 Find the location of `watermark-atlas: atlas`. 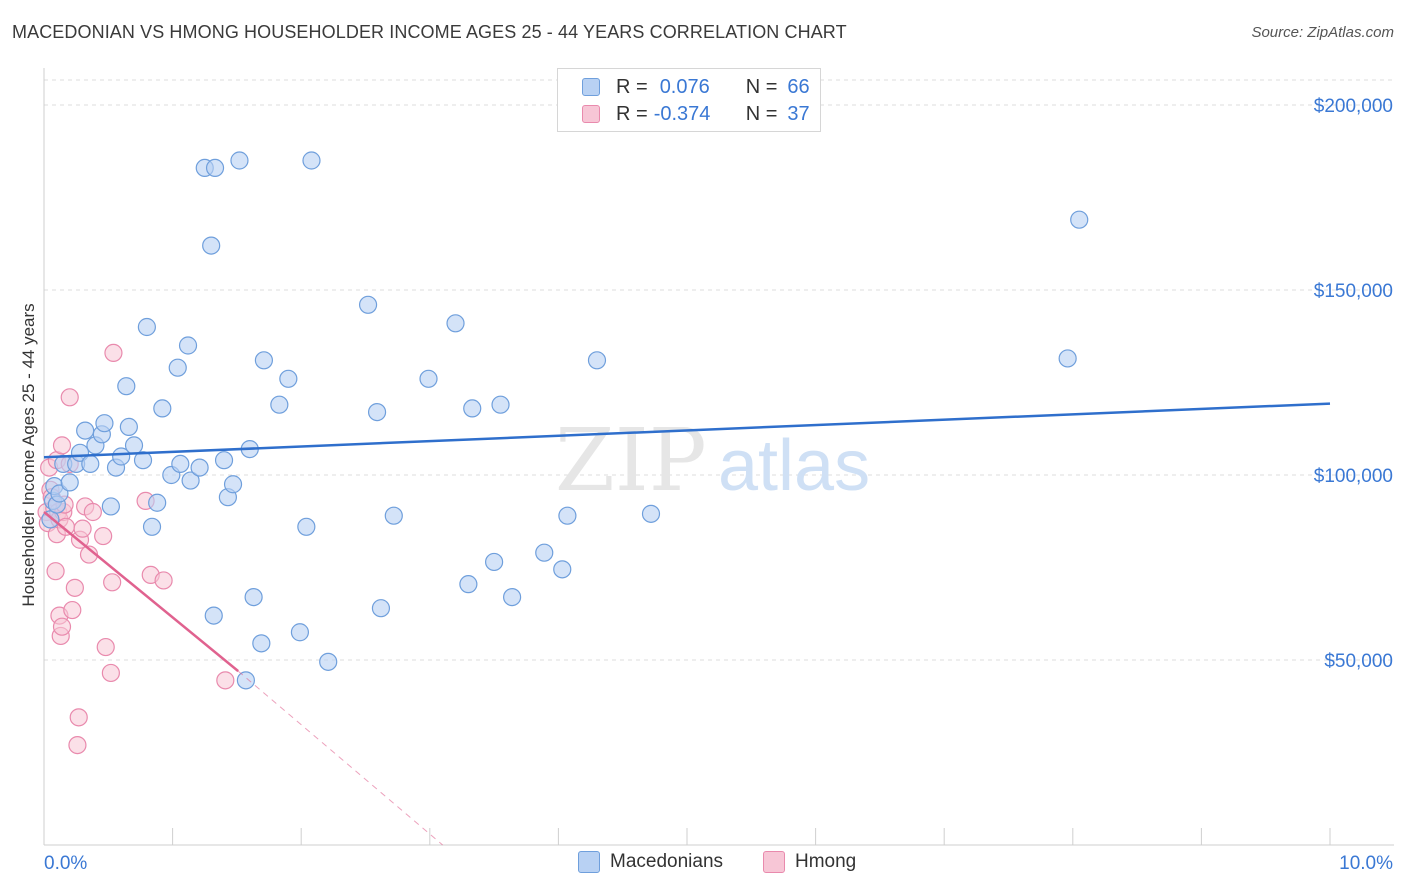

watermark-atlas: atlas is located at coordinates (794, 466).